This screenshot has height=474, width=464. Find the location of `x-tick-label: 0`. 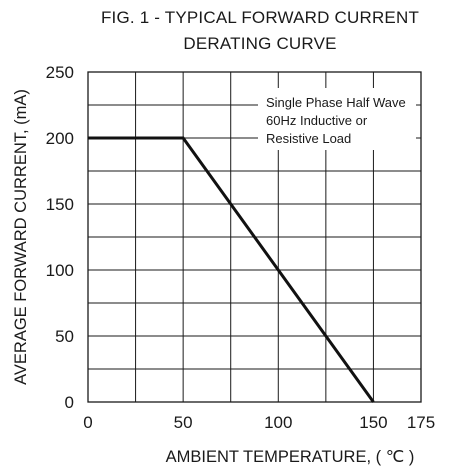

x-tick-label: 0 is located at coordinates (87, 422).